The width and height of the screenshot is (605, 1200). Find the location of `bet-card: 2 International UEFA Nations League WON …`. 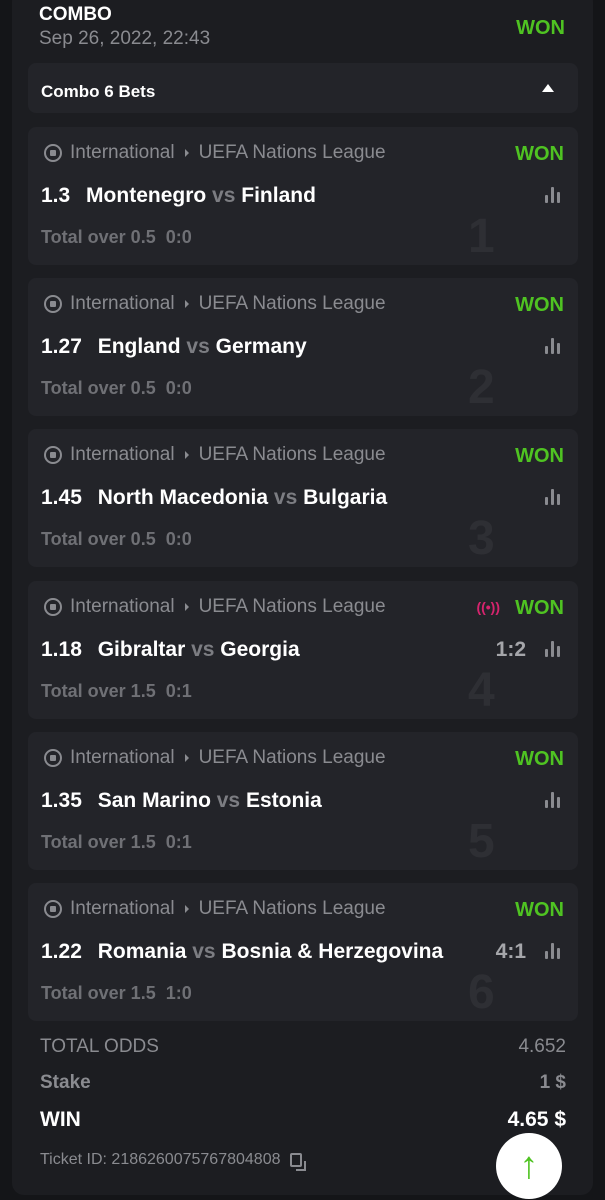

bet-card: 2 International UEFA Nations League WON … is located at coordinates (303, 347).